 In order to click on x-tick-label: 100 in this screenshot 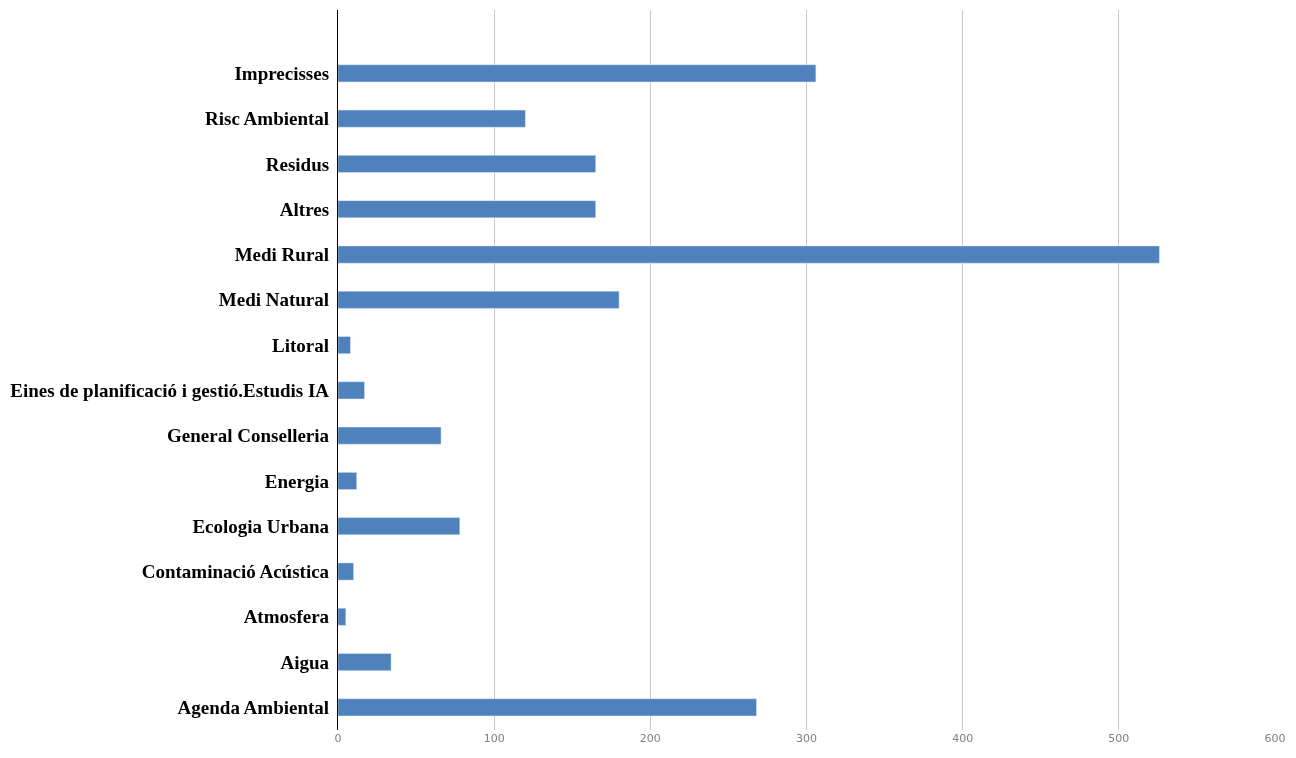, I will do `click(494, 738)`.